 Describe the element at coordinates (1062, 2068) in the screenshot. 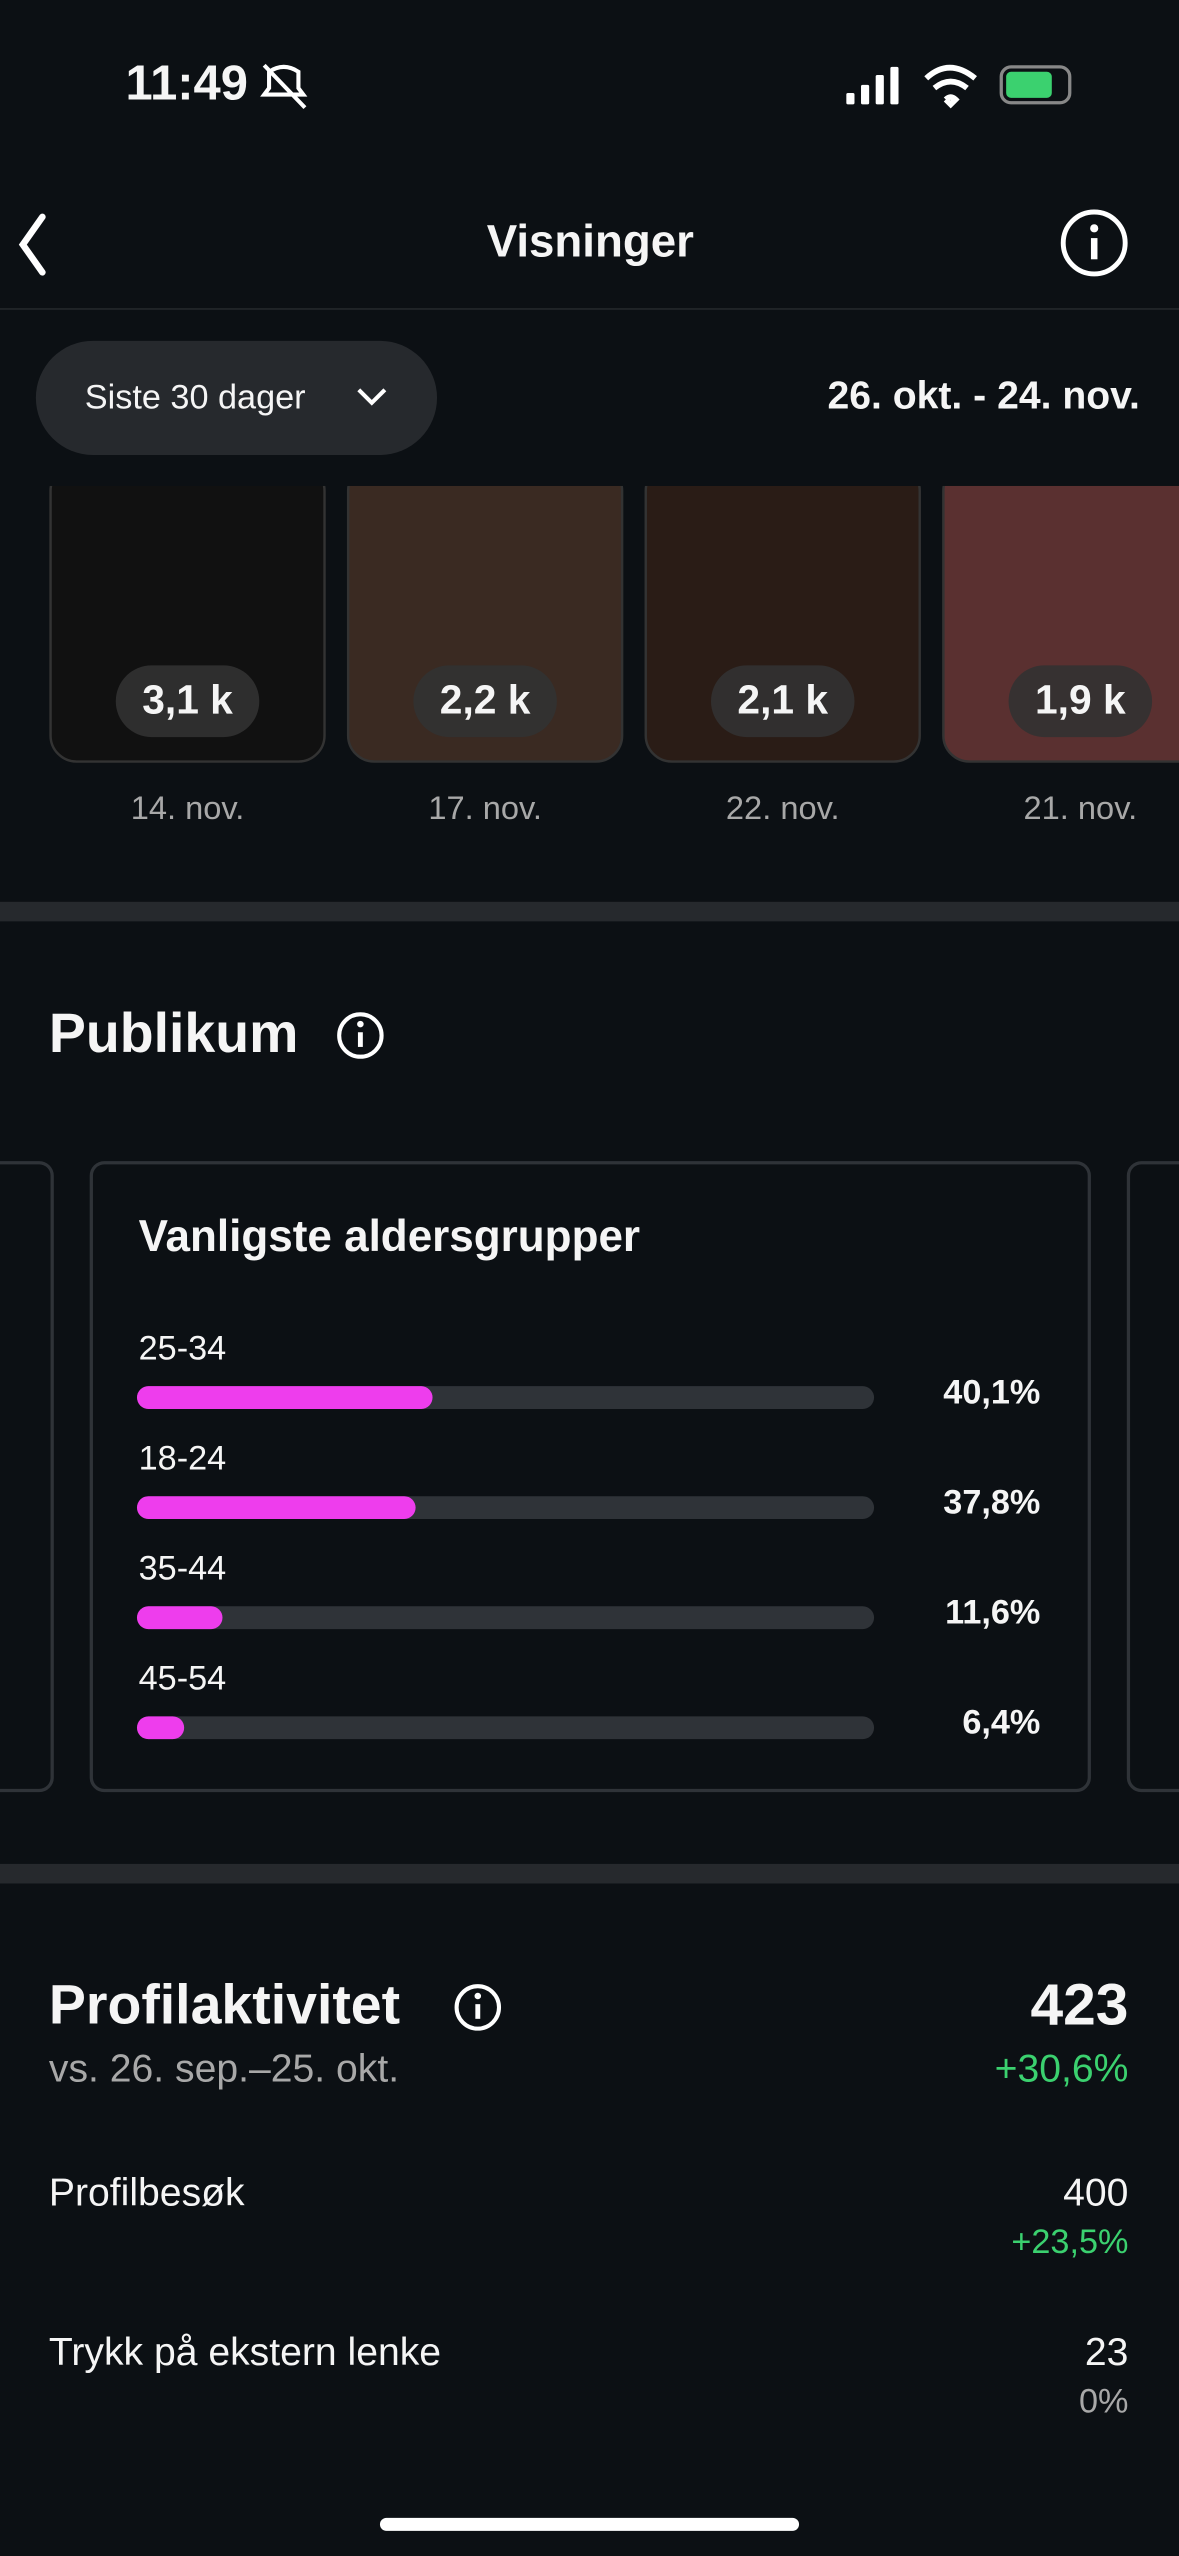

I see `total-change: +30,6%` at that location.